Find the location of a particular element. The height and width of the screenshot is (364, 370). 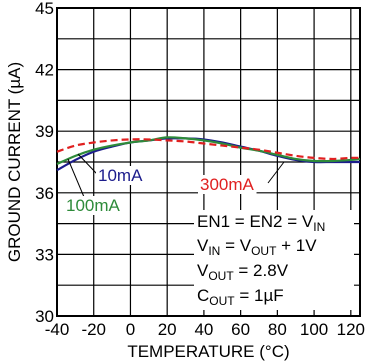

y-tick-label: 42 is located at coordinates (44, 70).